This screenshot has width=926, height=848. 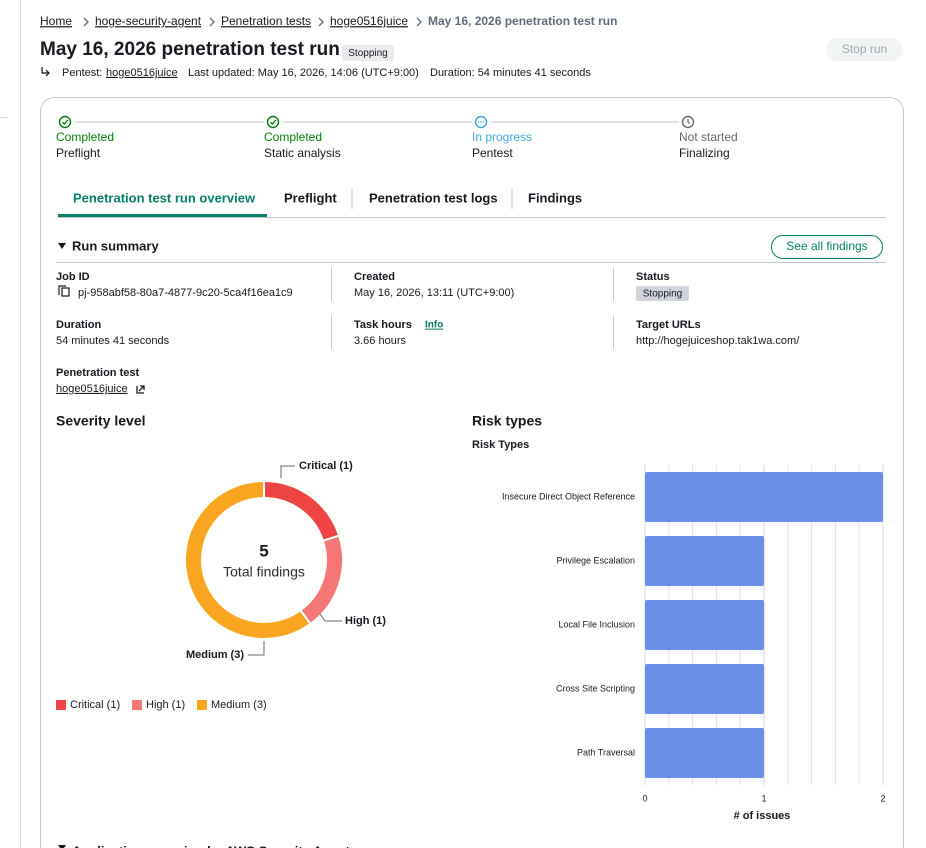 What do you see at coordinates (555, 197) in the screenshot?
I see `tab: Findings` at bounding box center [555, 197].